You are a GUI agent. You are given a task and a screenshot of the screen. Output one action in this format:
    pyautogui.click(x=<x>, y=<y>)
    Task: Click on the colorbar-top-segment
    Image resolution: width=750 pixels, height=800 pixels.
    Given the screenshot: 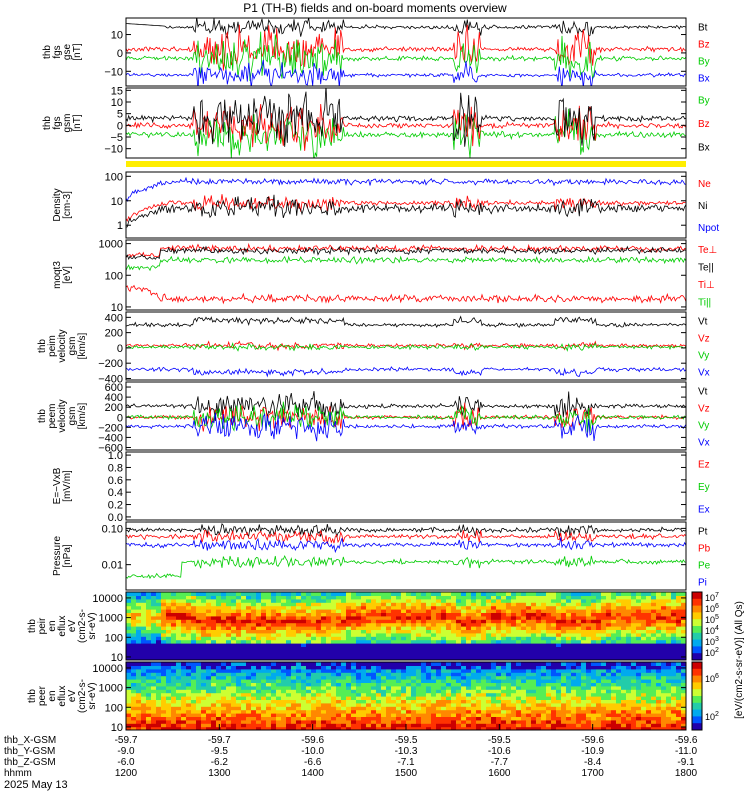 What is the action you would take?
    pyautogui.click(x=697, y=593)
    